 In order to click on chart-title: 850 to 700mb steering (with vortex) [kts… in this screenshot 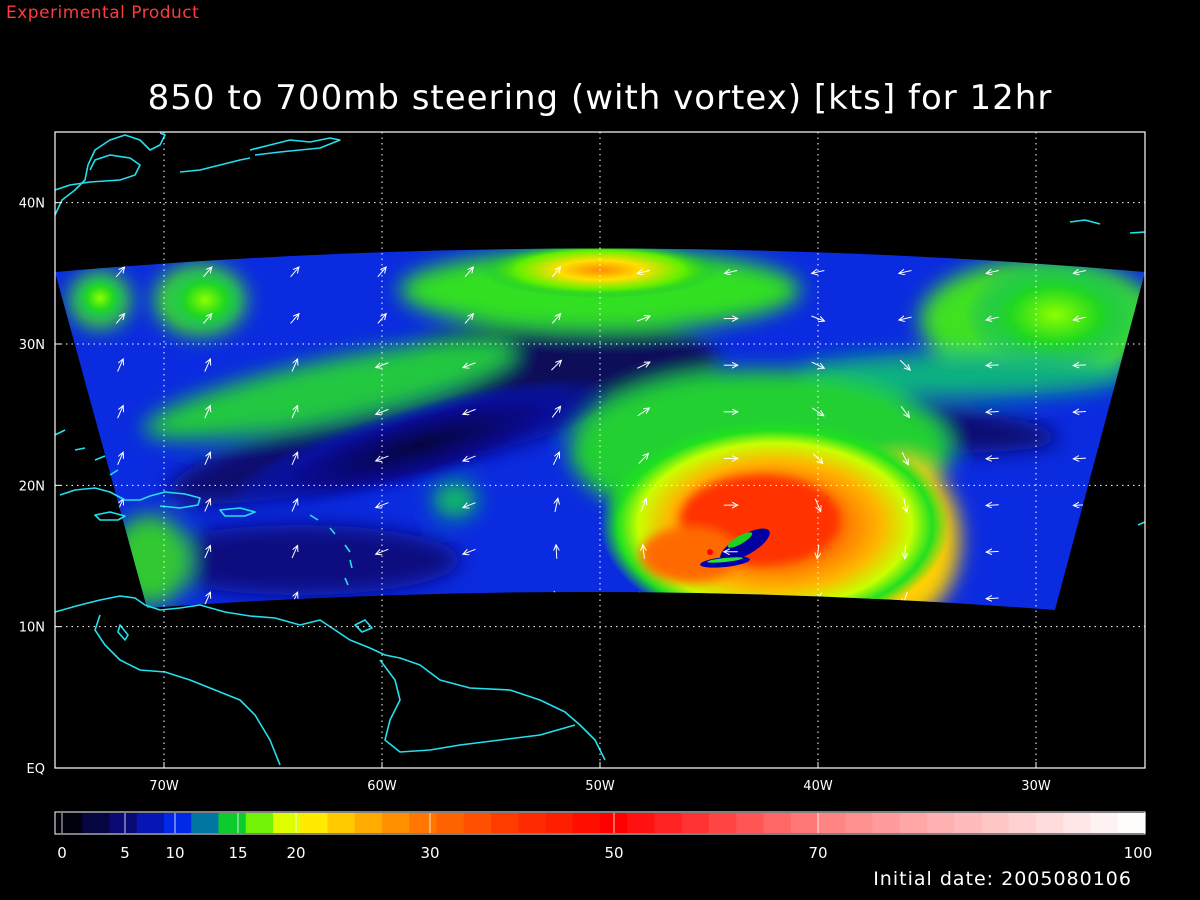, I will do `click(600, 98)`.